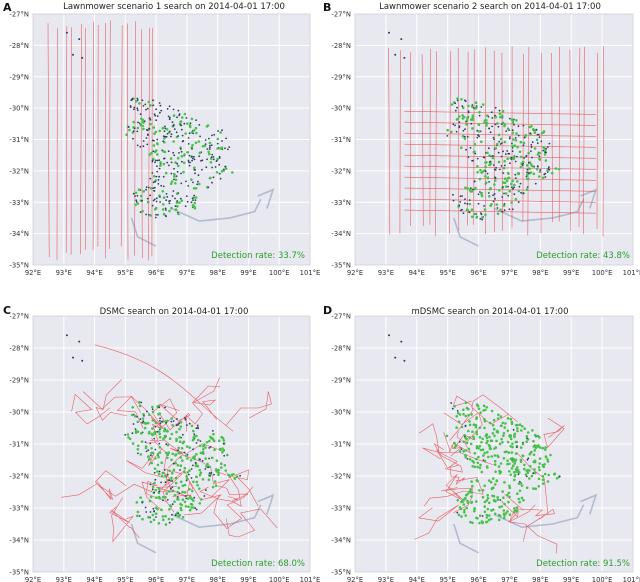  Describe the element at coordinates (355, 579) in the screenshot. I see `panel-d-x-tick-label: 92°E` at that location.